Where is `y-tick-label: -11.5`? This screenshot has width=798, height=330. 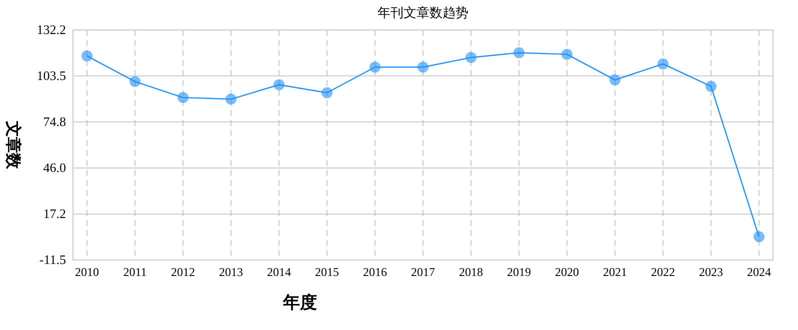 y-tick-label: -11.5 is located at coordinates (52, 259).